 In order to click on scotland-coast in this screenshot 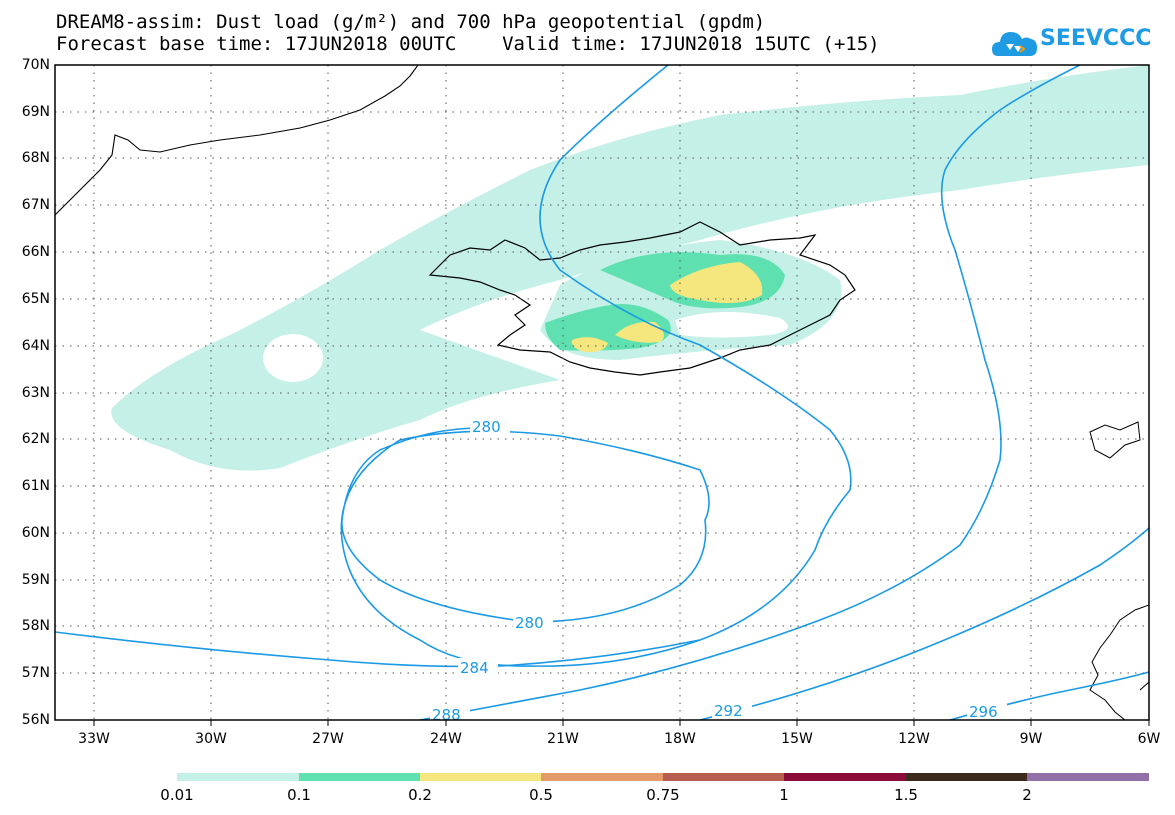, I will do `click(1119, 662)`.